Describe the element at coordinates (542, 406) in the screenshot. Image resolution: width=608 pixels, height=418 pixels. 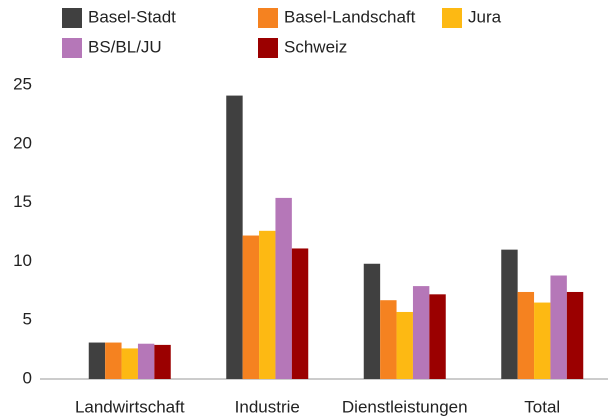
I see `x-tick-label: Total` at that location.